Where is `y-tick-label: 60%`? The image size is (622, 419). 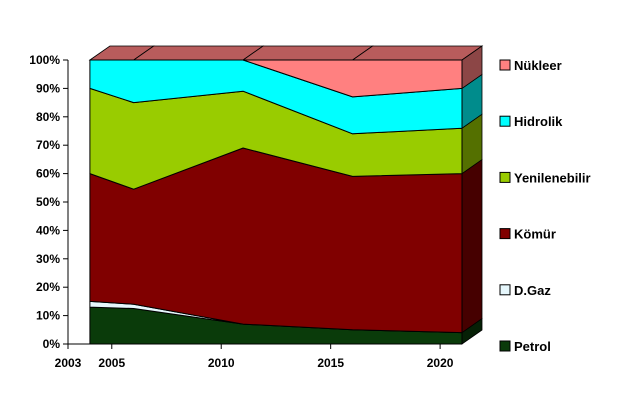
y-tick-label: 60% is located at coordinates (48, 174).